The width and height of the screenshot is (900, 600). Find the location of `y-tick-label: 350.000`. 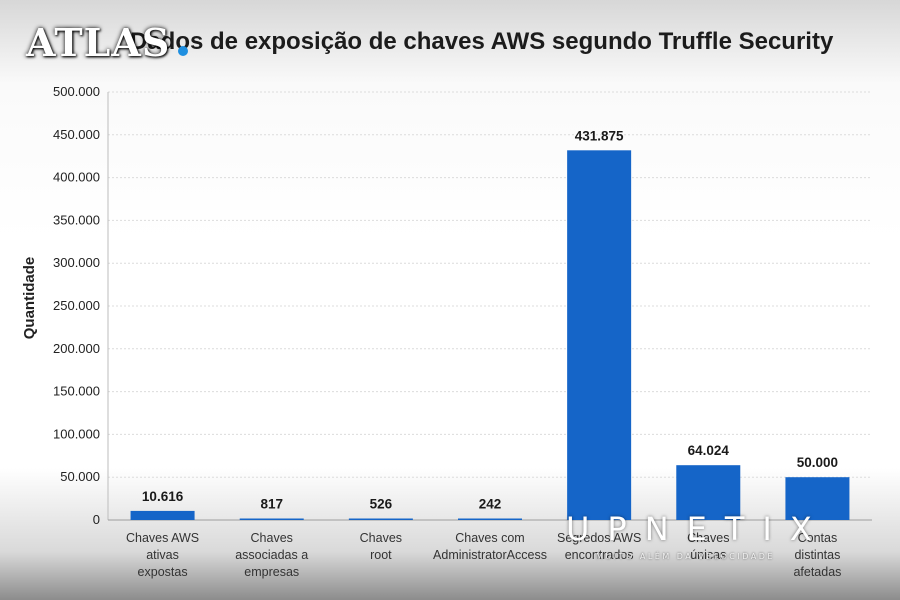

y-tick-label: 350.000 is located at coordinates (76, 219).